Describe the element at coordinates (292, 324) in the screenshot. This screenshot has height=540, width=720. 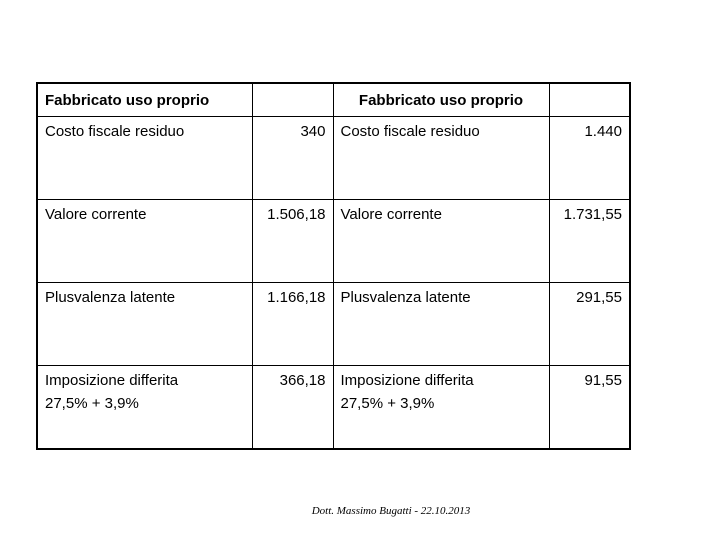
I see `value-cell: 1.166,18` at that location.